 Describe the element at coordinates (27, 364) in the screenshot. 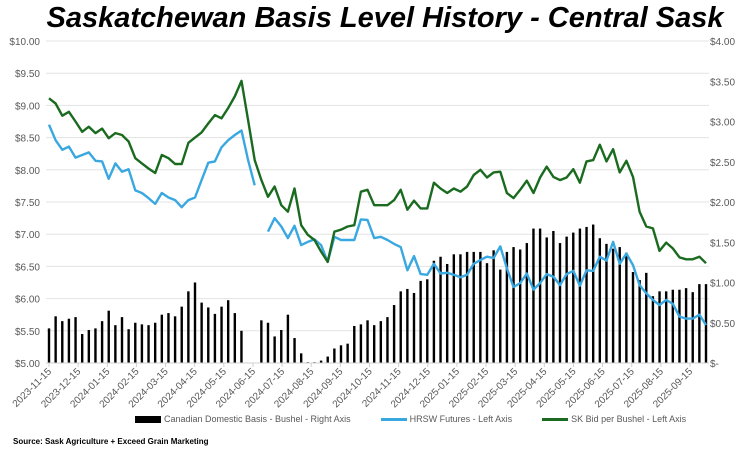

I see `left-axis-tick-label: $5.00` at that location.